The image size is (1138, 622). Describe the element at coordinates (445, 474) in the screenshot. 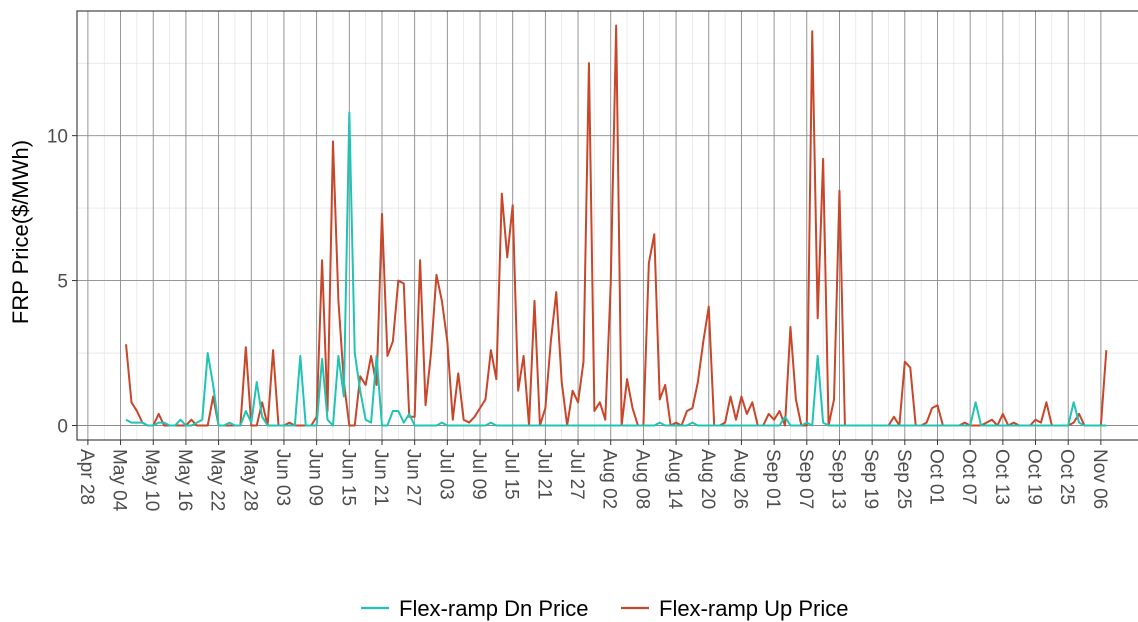

I see `x-tick-label: Jul 03` at that location.